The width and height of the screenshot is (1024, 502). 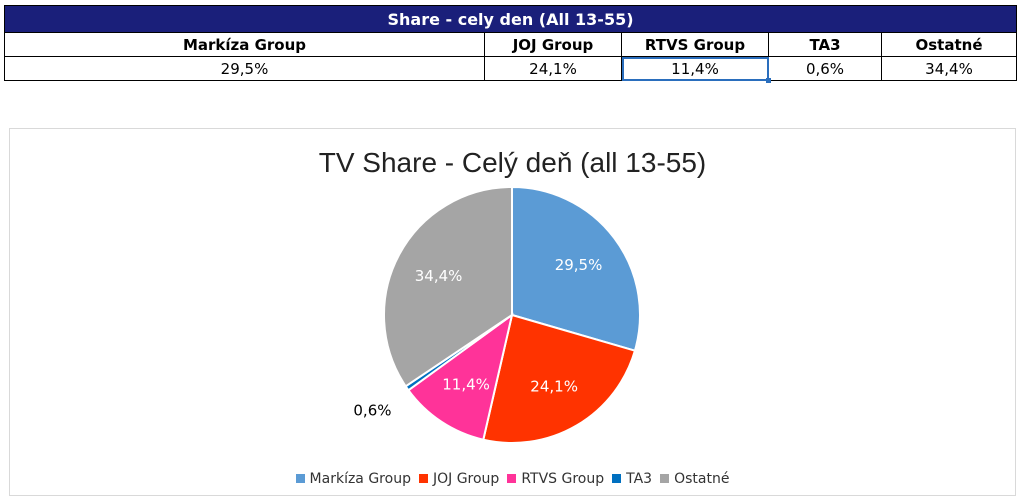 I want to click on value-cell-markiza: 29,5%, so click(x=244, y=68).